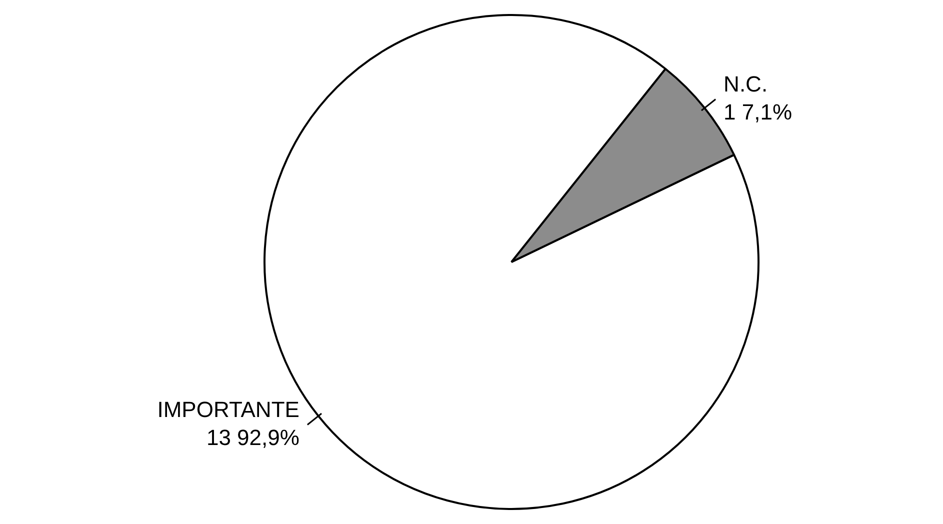  Describe the element at coordinates (758, 111) in the screenshot. I see `data-label: 1 7,1%` at that location.